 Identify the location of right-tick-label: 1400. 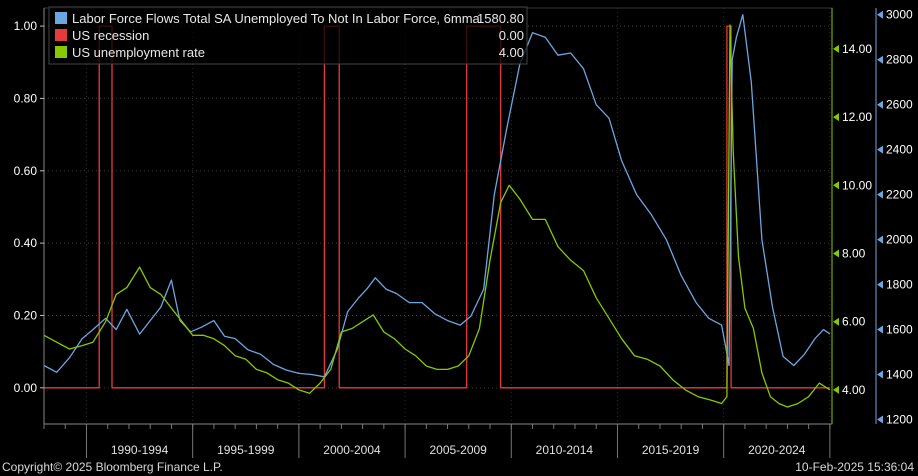
(899, 375).